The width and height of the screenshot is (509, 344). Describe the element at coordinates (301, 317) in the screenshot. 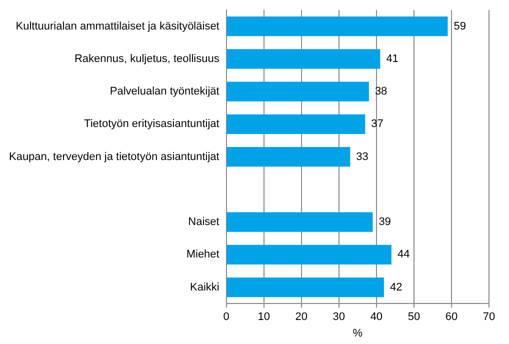

I see `x-tick-label: 20` at that location.